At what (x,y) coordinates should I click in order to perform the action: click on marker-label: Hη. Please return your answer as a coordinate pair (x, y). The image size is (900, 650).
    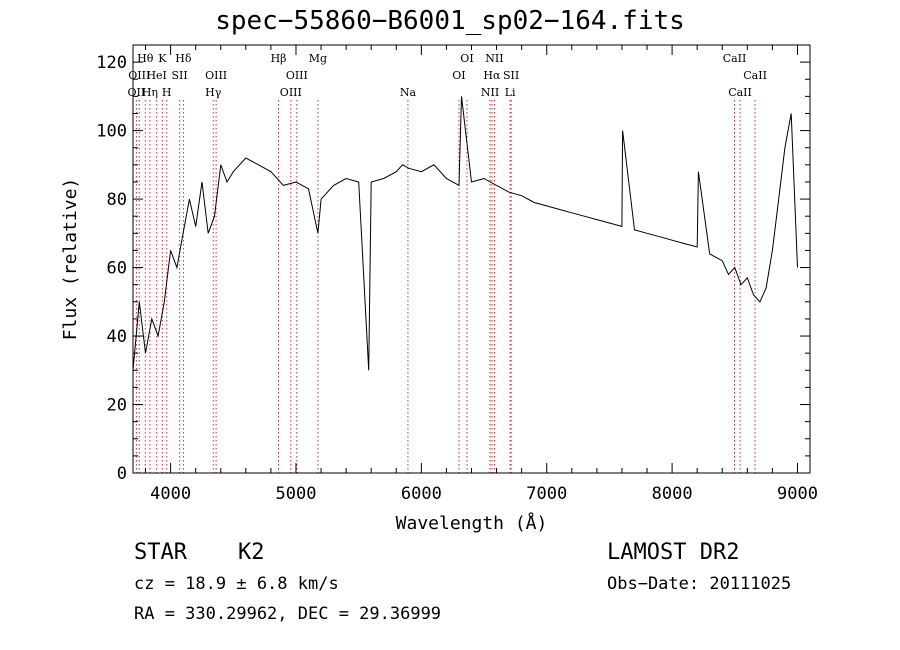
    Looking at the image, I should click on (150, 92).